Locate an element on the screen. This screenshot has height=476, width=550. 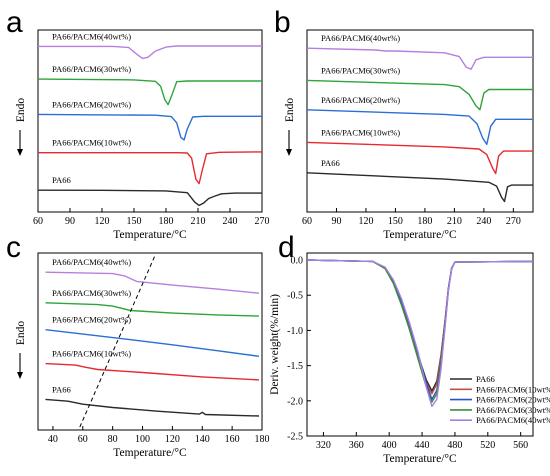
x-tick-label: 40 is located at coordinates (53, 439).